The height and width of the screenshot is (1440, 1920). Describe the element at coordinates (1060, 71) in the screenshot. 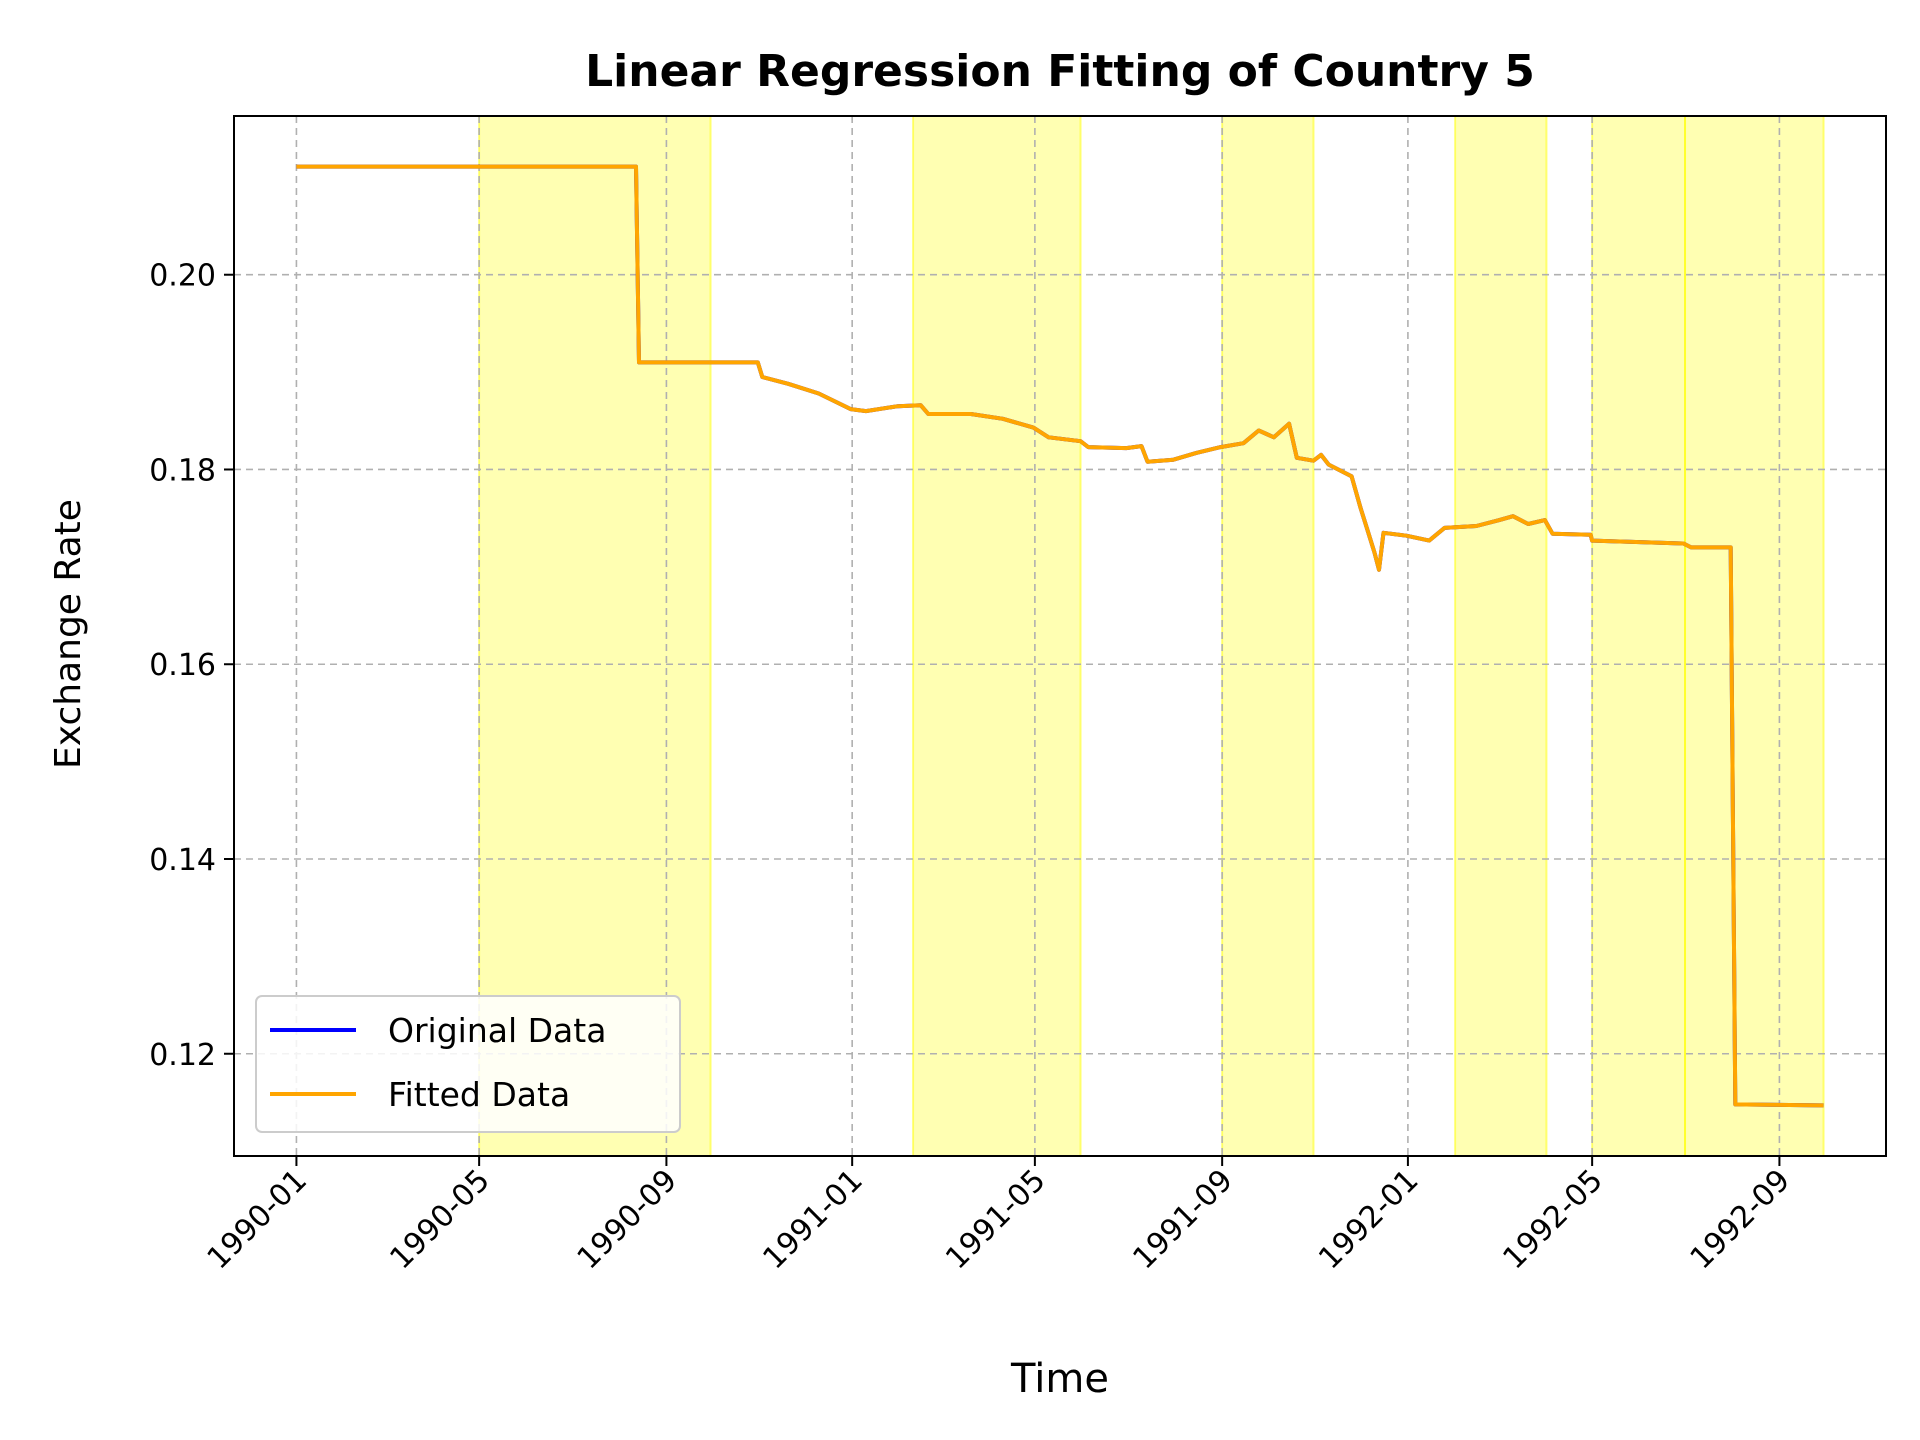

I see `chart-title: Linear Regression Fitting of Country 5` at that location.